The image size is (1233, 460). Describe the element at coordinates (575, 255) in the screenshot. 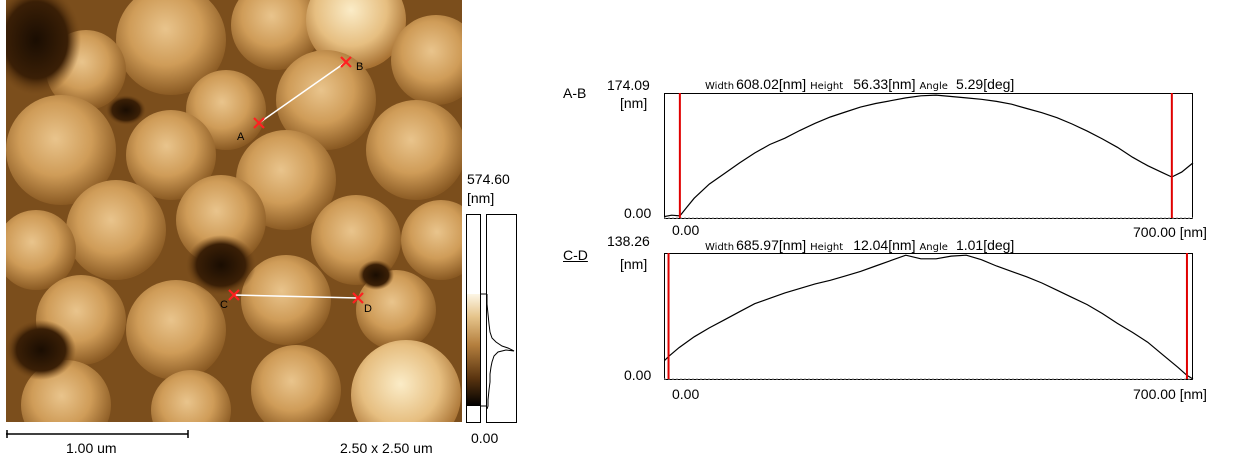

I see `profile-cd-label: C-D` at that location.